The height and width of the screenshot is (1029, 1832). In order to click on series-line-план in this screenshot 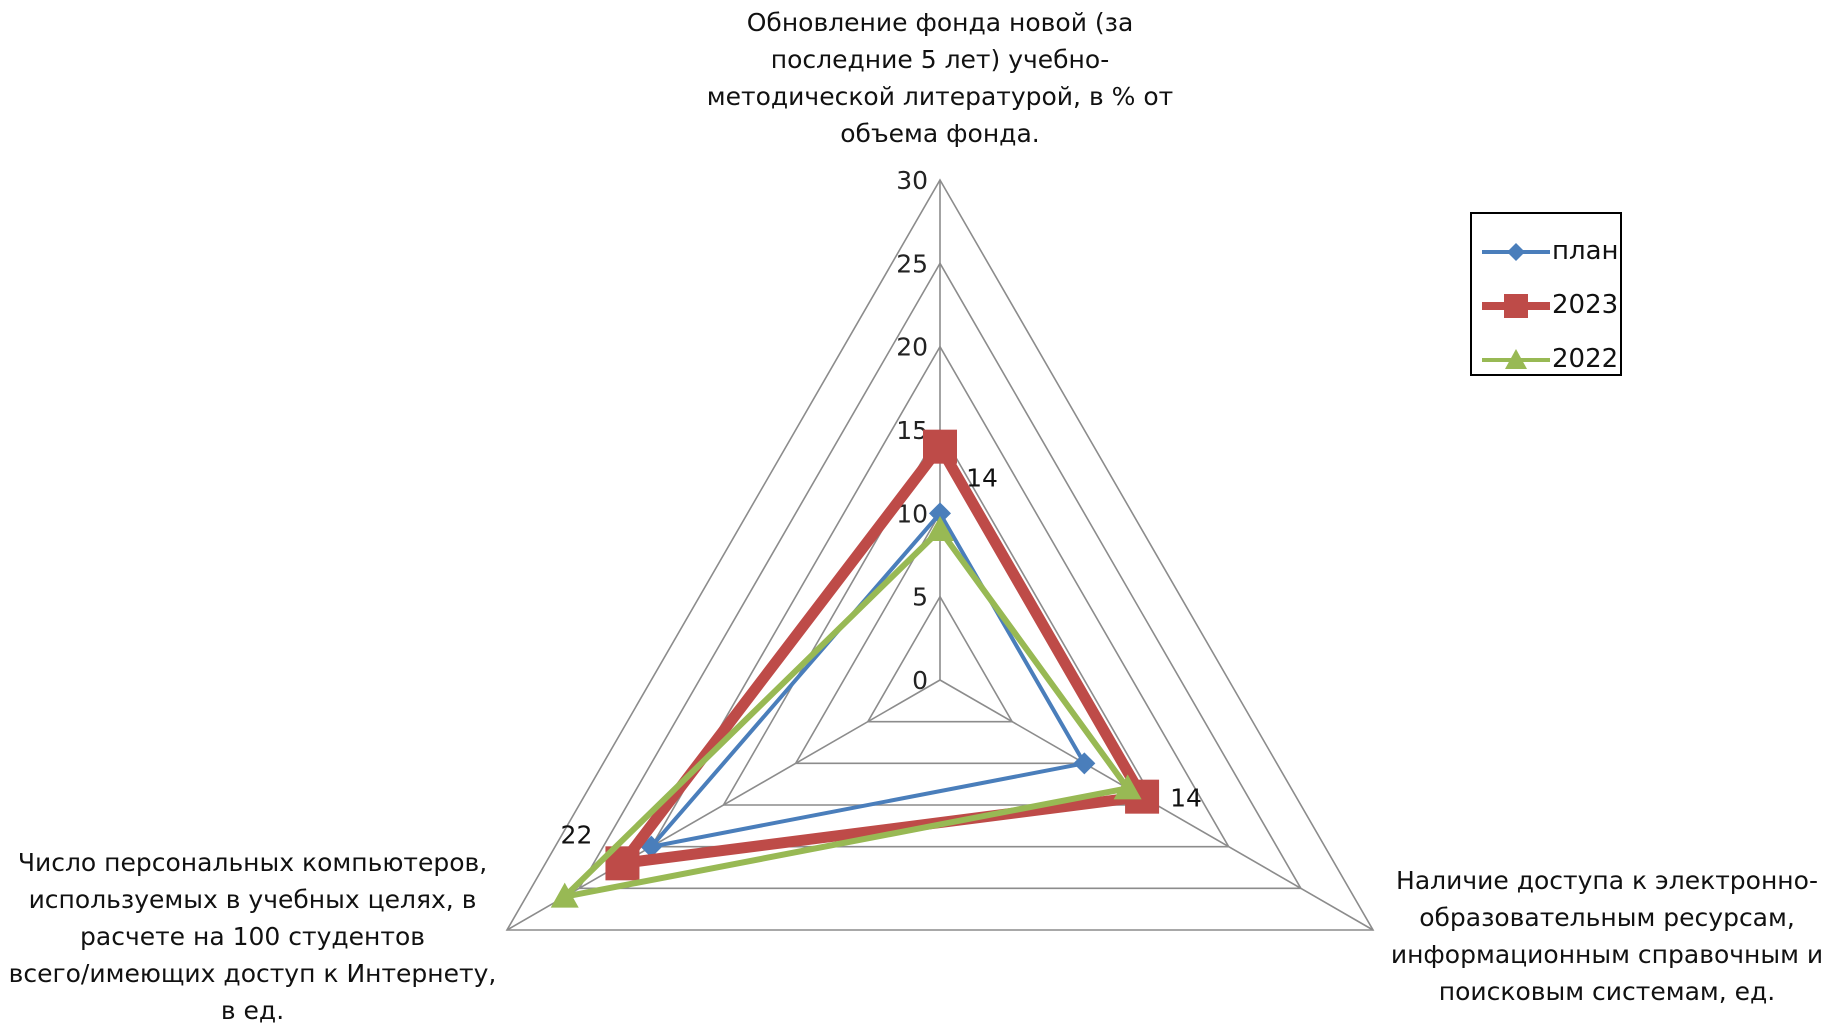, I will do `click(867, 679)`.